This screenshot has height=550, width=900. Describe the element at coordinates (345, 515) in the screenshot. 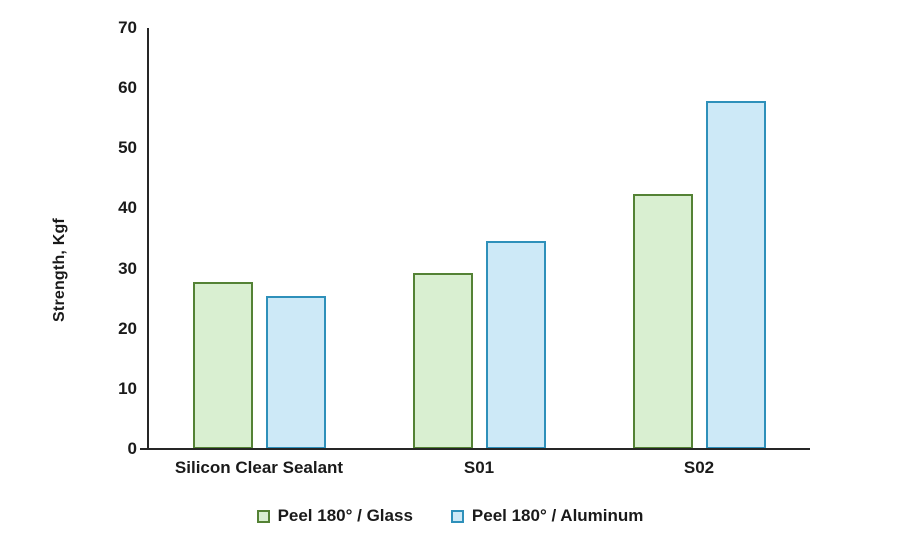

I see `legend-label-glass: Peel 180° / Glass` at that location.